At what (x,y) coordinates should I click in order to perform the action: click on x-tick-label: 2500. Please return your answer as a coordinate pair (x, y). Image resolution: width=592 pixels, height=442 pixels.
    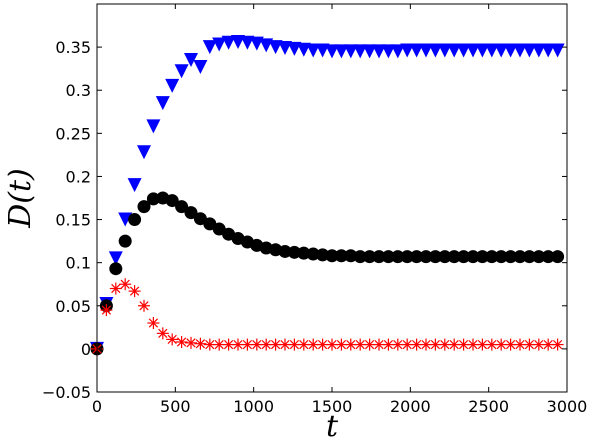
    Looking at the image, I should click on (488, 406).